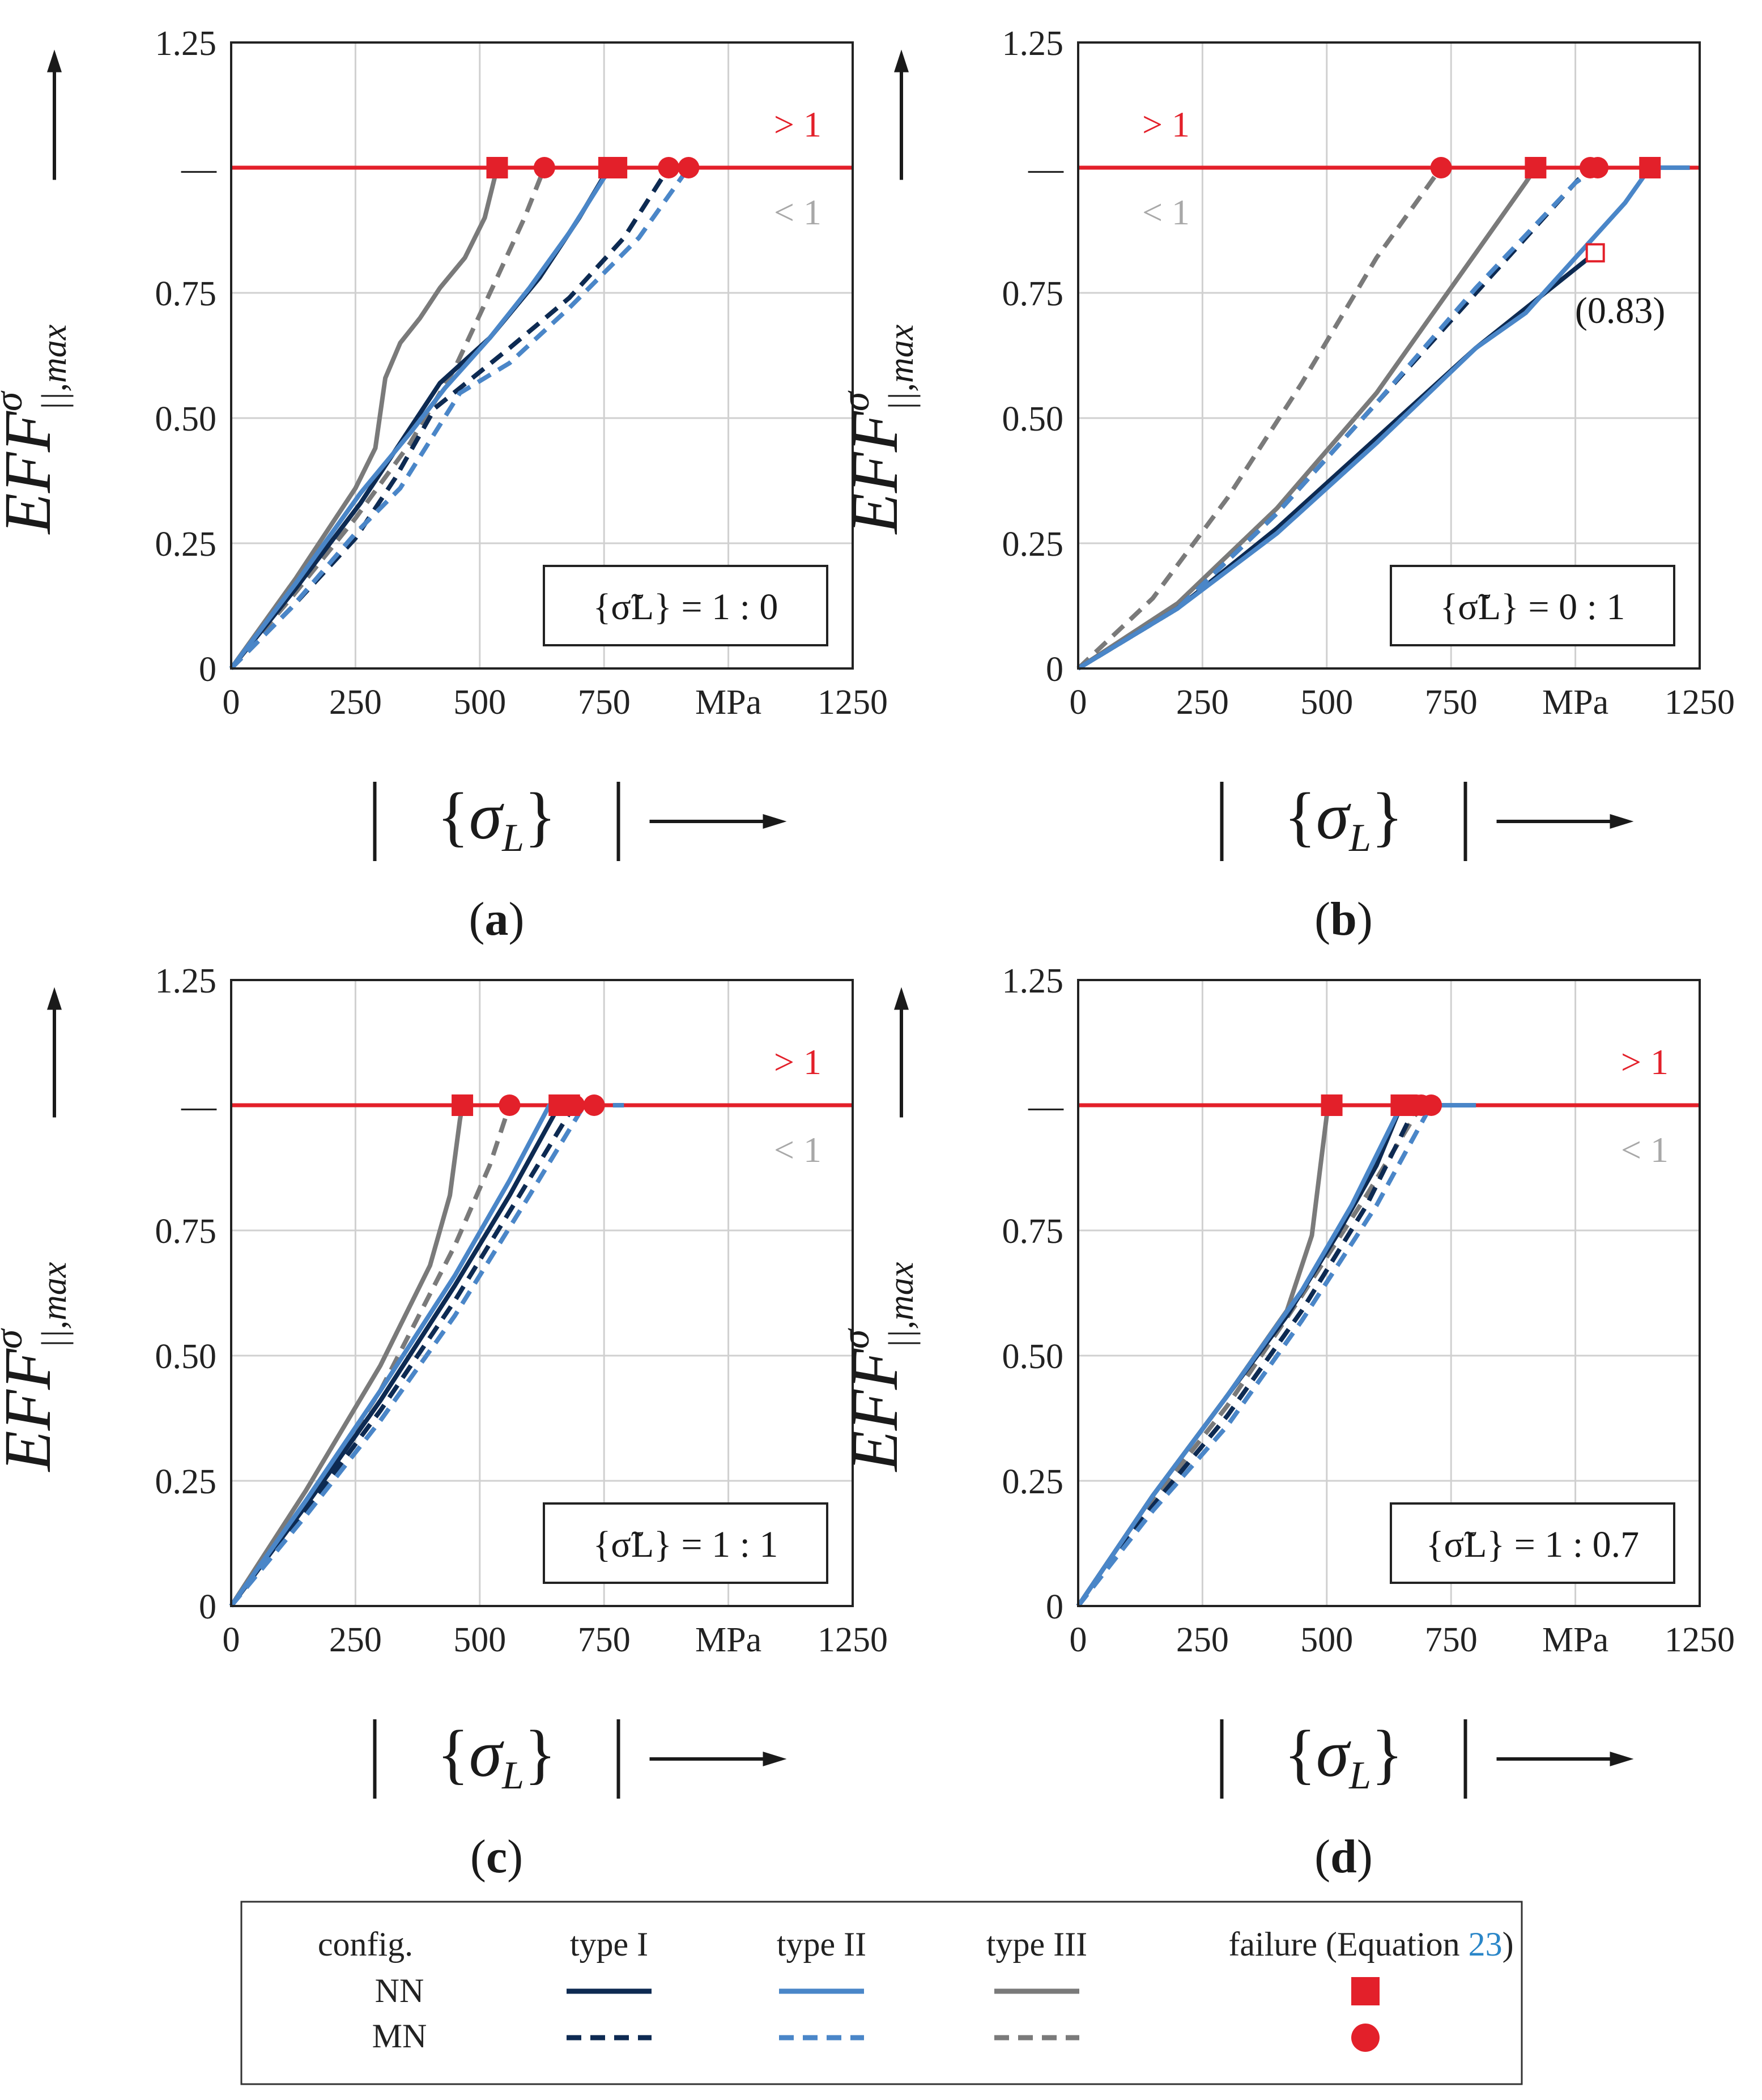 This screenshot has height=2100, width=1762. I want to click on legend-type3-header: type III, so click(1036, 1944).